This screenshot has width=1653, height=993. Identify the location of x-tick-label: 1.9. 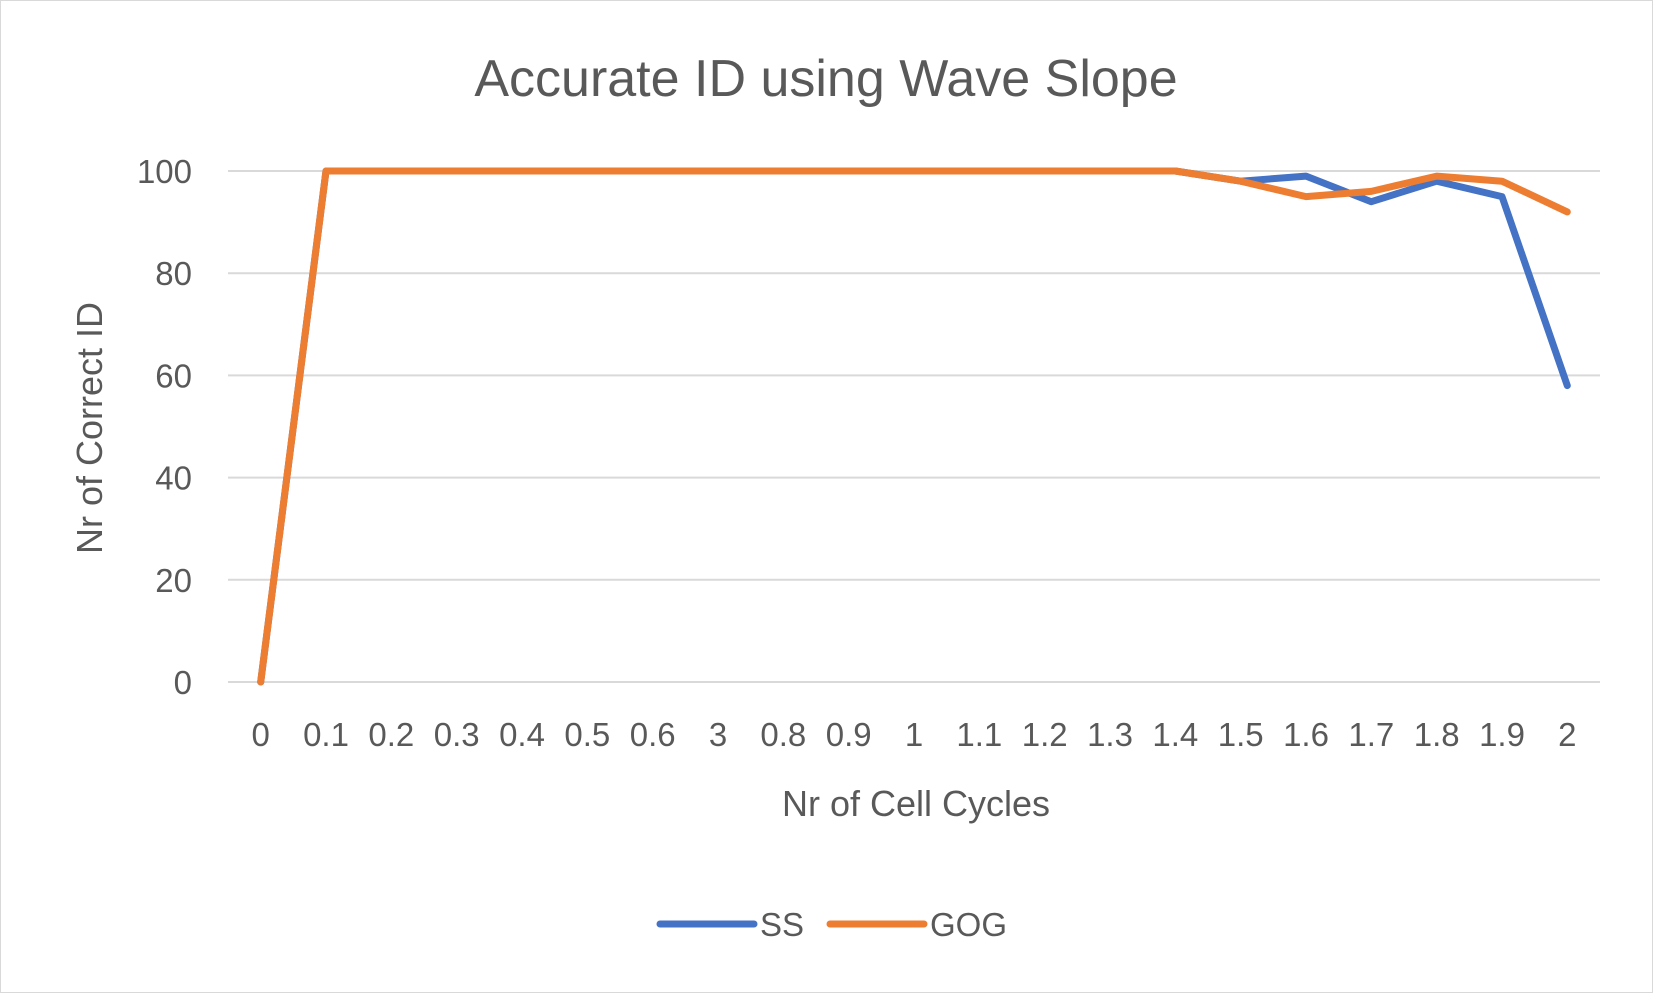
(1502, 734).